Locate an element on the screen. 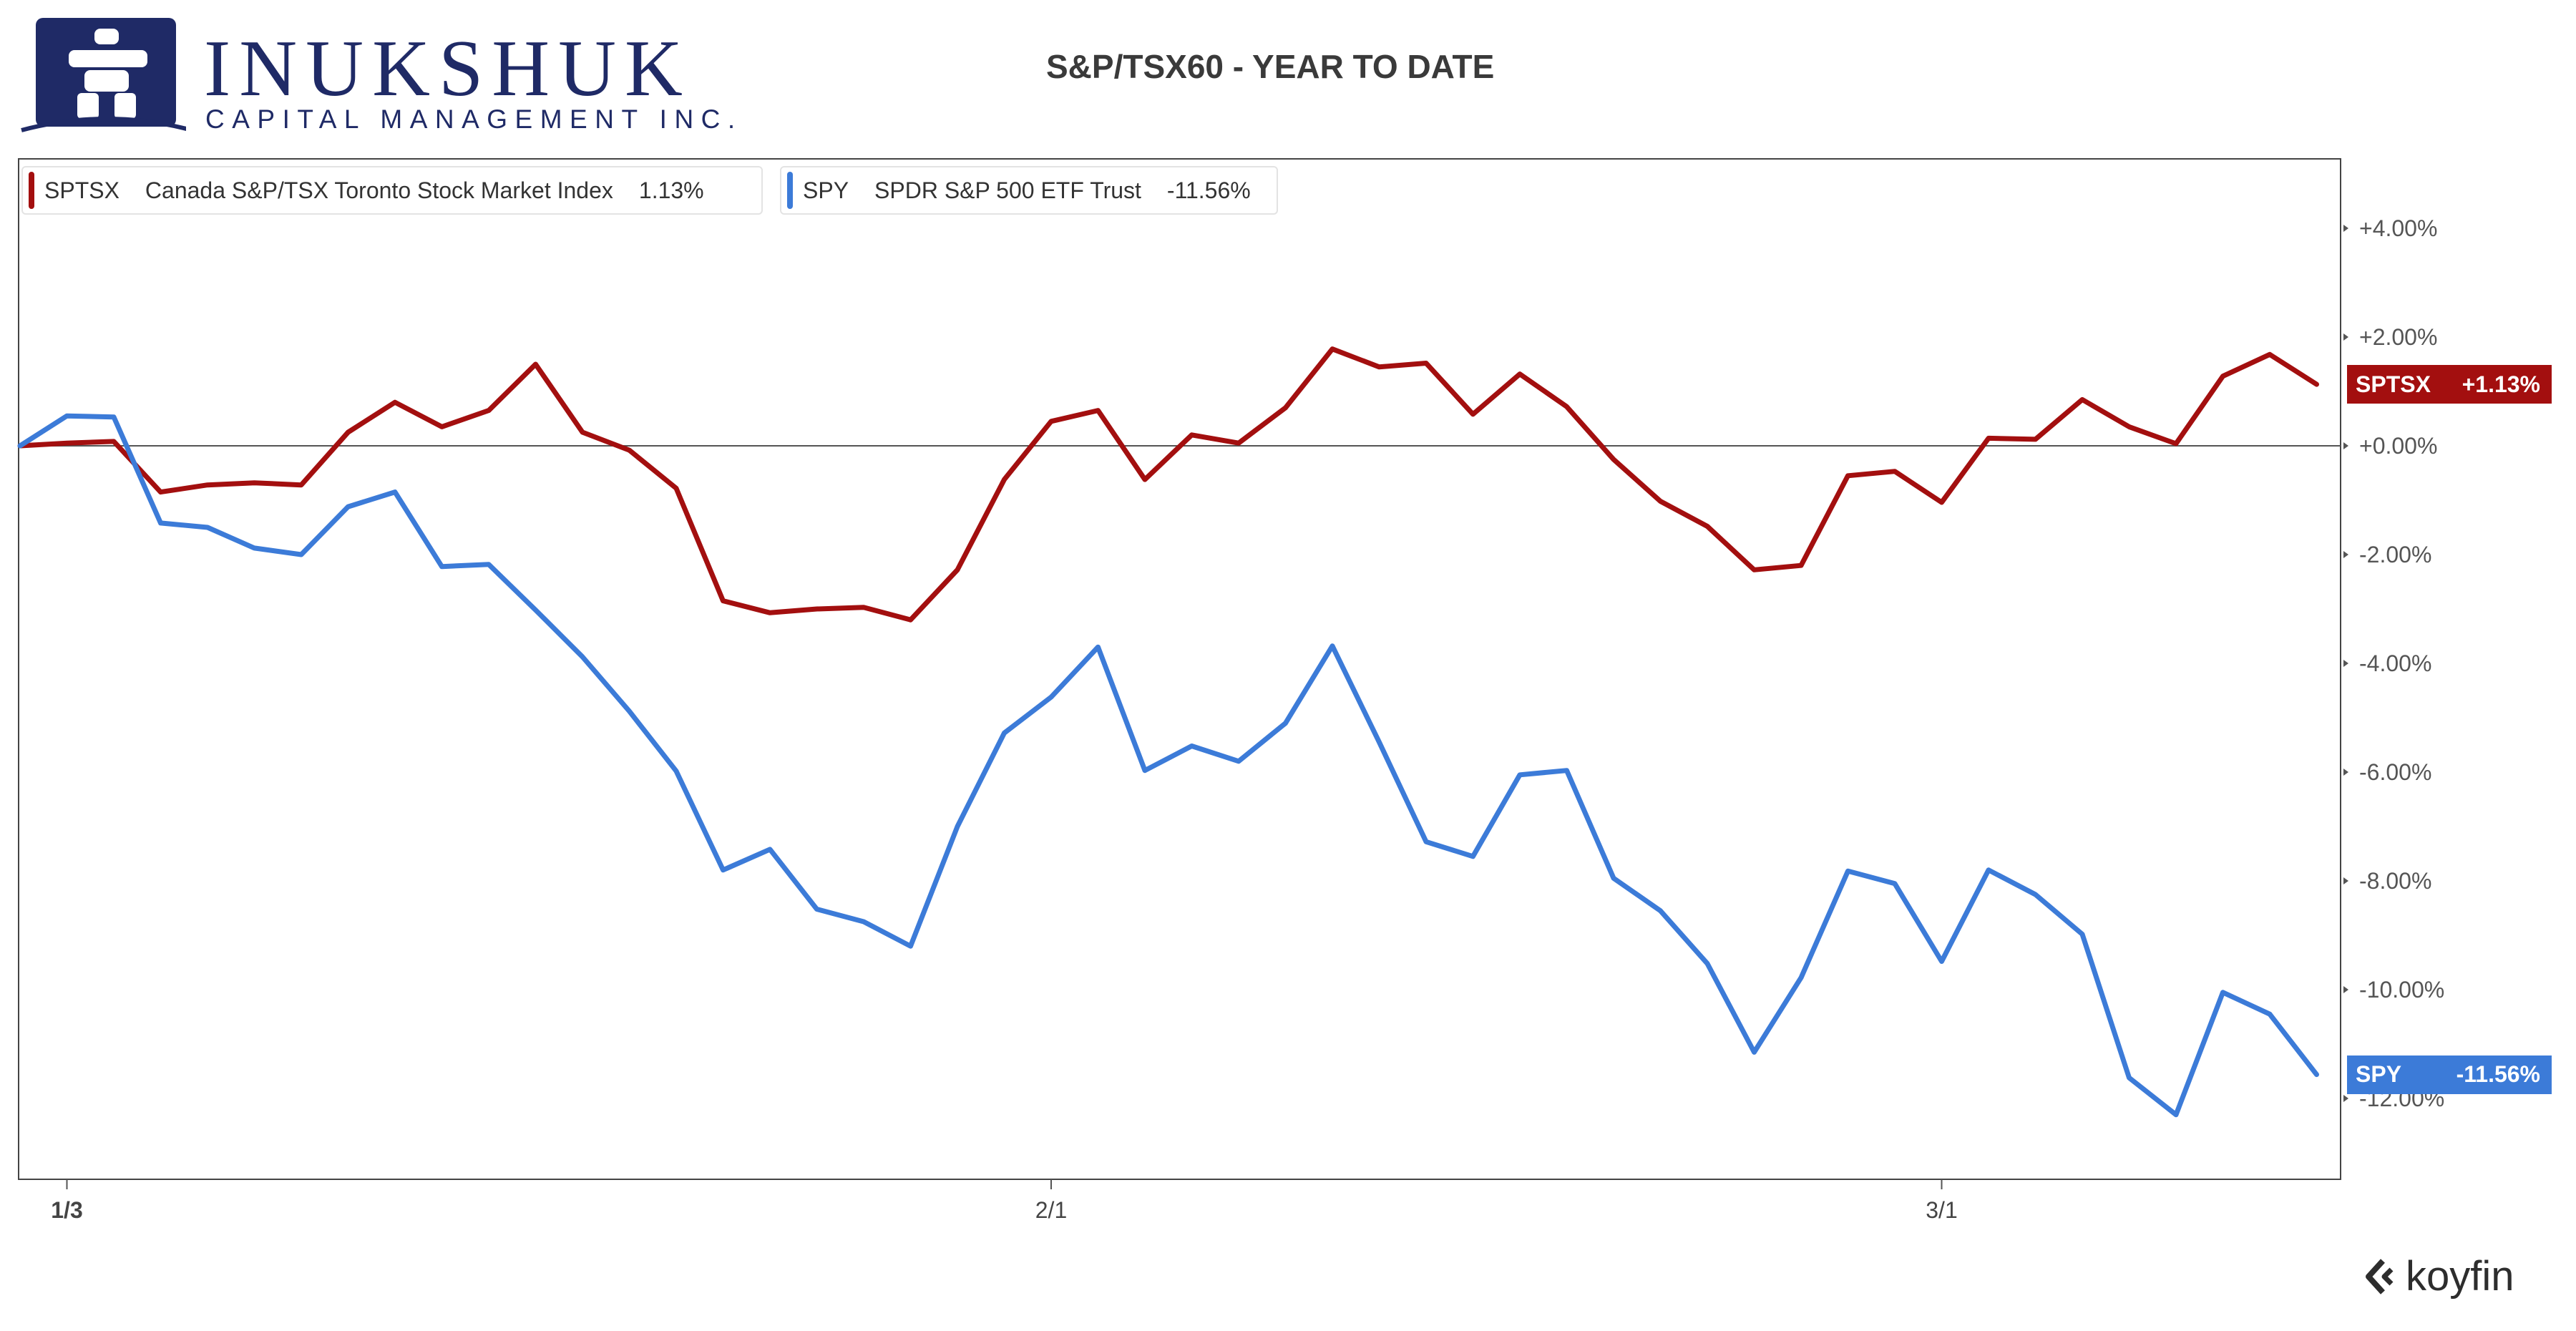 This screenshot has height=1331, width=2576. end-label-value: -11.56% is located at coordinates (2498, 1074).